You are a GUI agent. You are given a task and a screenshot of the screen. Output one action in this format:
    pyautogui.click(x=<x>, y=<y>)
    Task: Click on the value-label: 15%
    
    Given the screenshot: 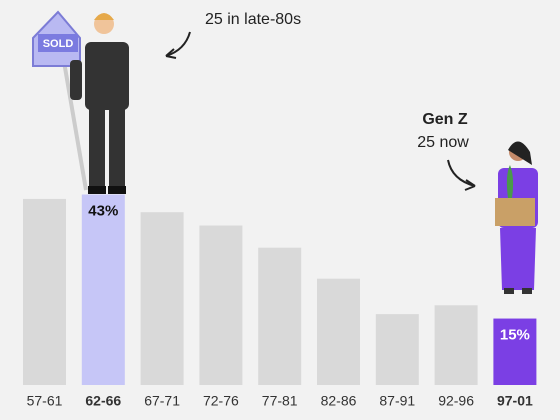 What is the action you would take?
    pyautogui.click(x=515, y=335)
    